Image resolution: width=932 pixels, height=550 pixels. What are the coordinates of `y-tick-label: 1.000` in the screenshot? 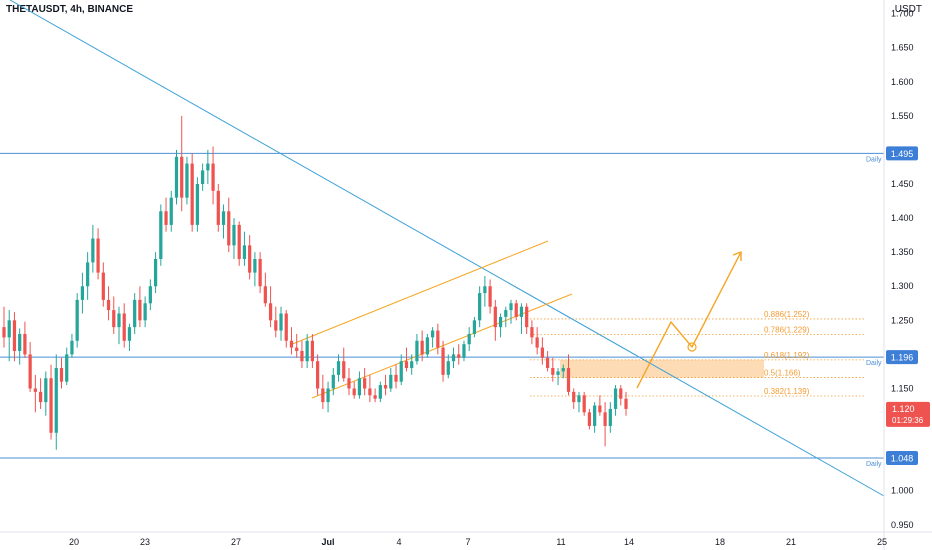 It's located at (902, 491).